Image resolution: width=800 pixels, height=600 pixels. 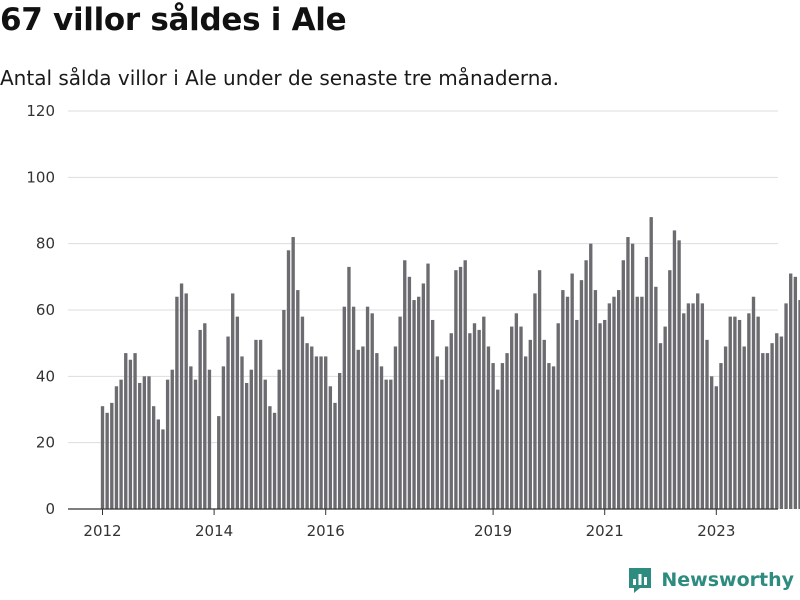 I want to click on y-axis-labels: 0 20 40 60 80 100 120, so click(x=40, y=310).